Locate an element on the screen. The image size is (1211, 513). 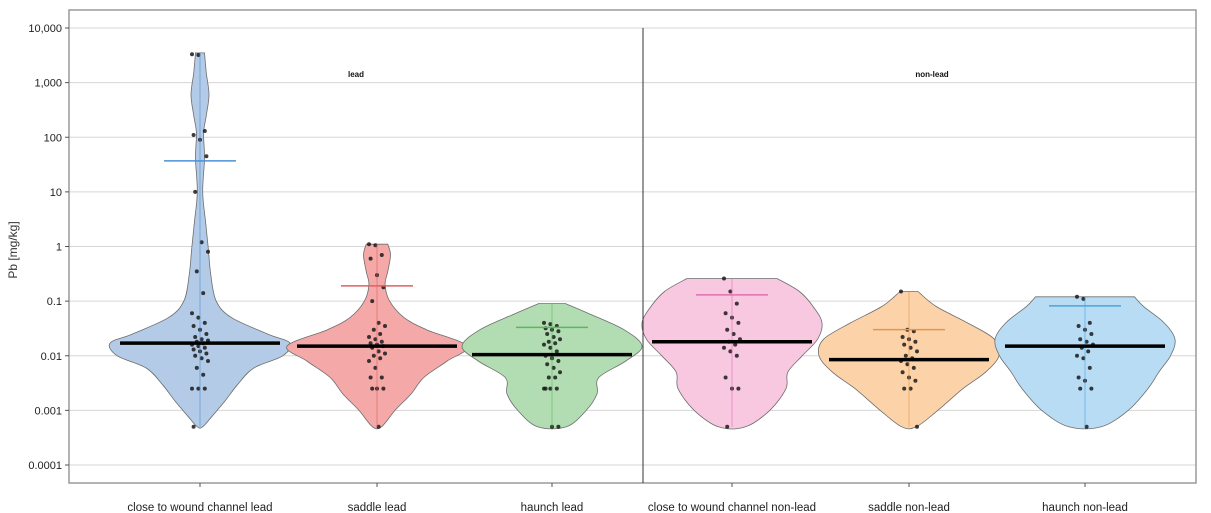
y-tick-label: 0.01 is located at coordinates (51, 357).